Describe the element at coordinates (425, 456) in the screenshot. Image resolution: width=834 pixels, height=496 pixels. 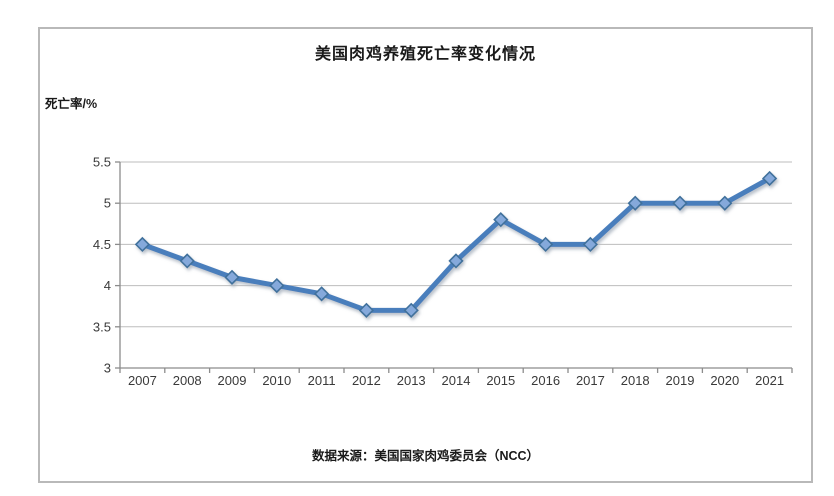
I see `data-source-note: 数据来源：美国国家肉鸡委员会（NCC）` at that location.